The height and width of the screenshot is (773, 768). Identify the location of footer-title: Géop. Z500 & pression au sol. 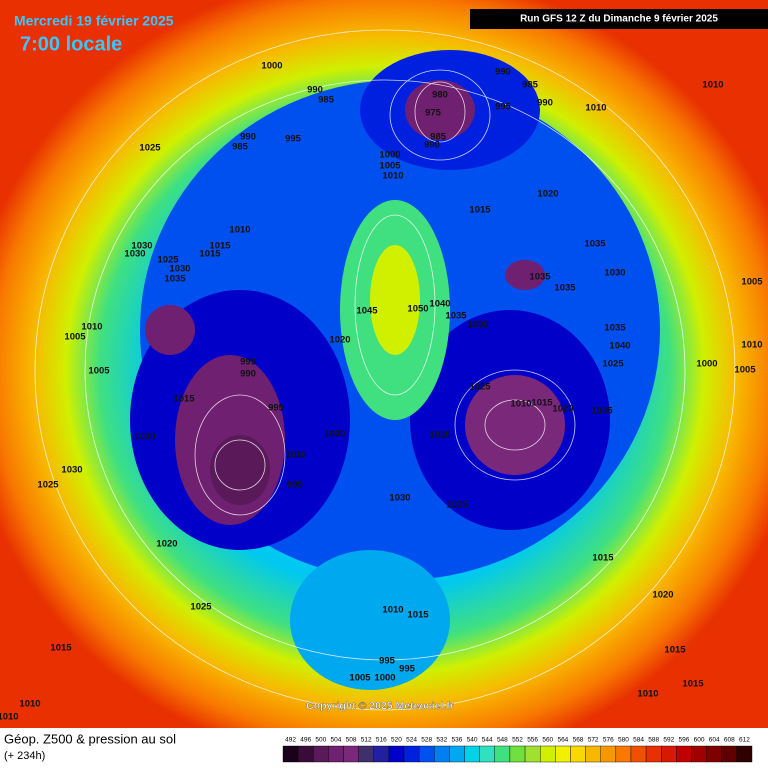
(90, 738).